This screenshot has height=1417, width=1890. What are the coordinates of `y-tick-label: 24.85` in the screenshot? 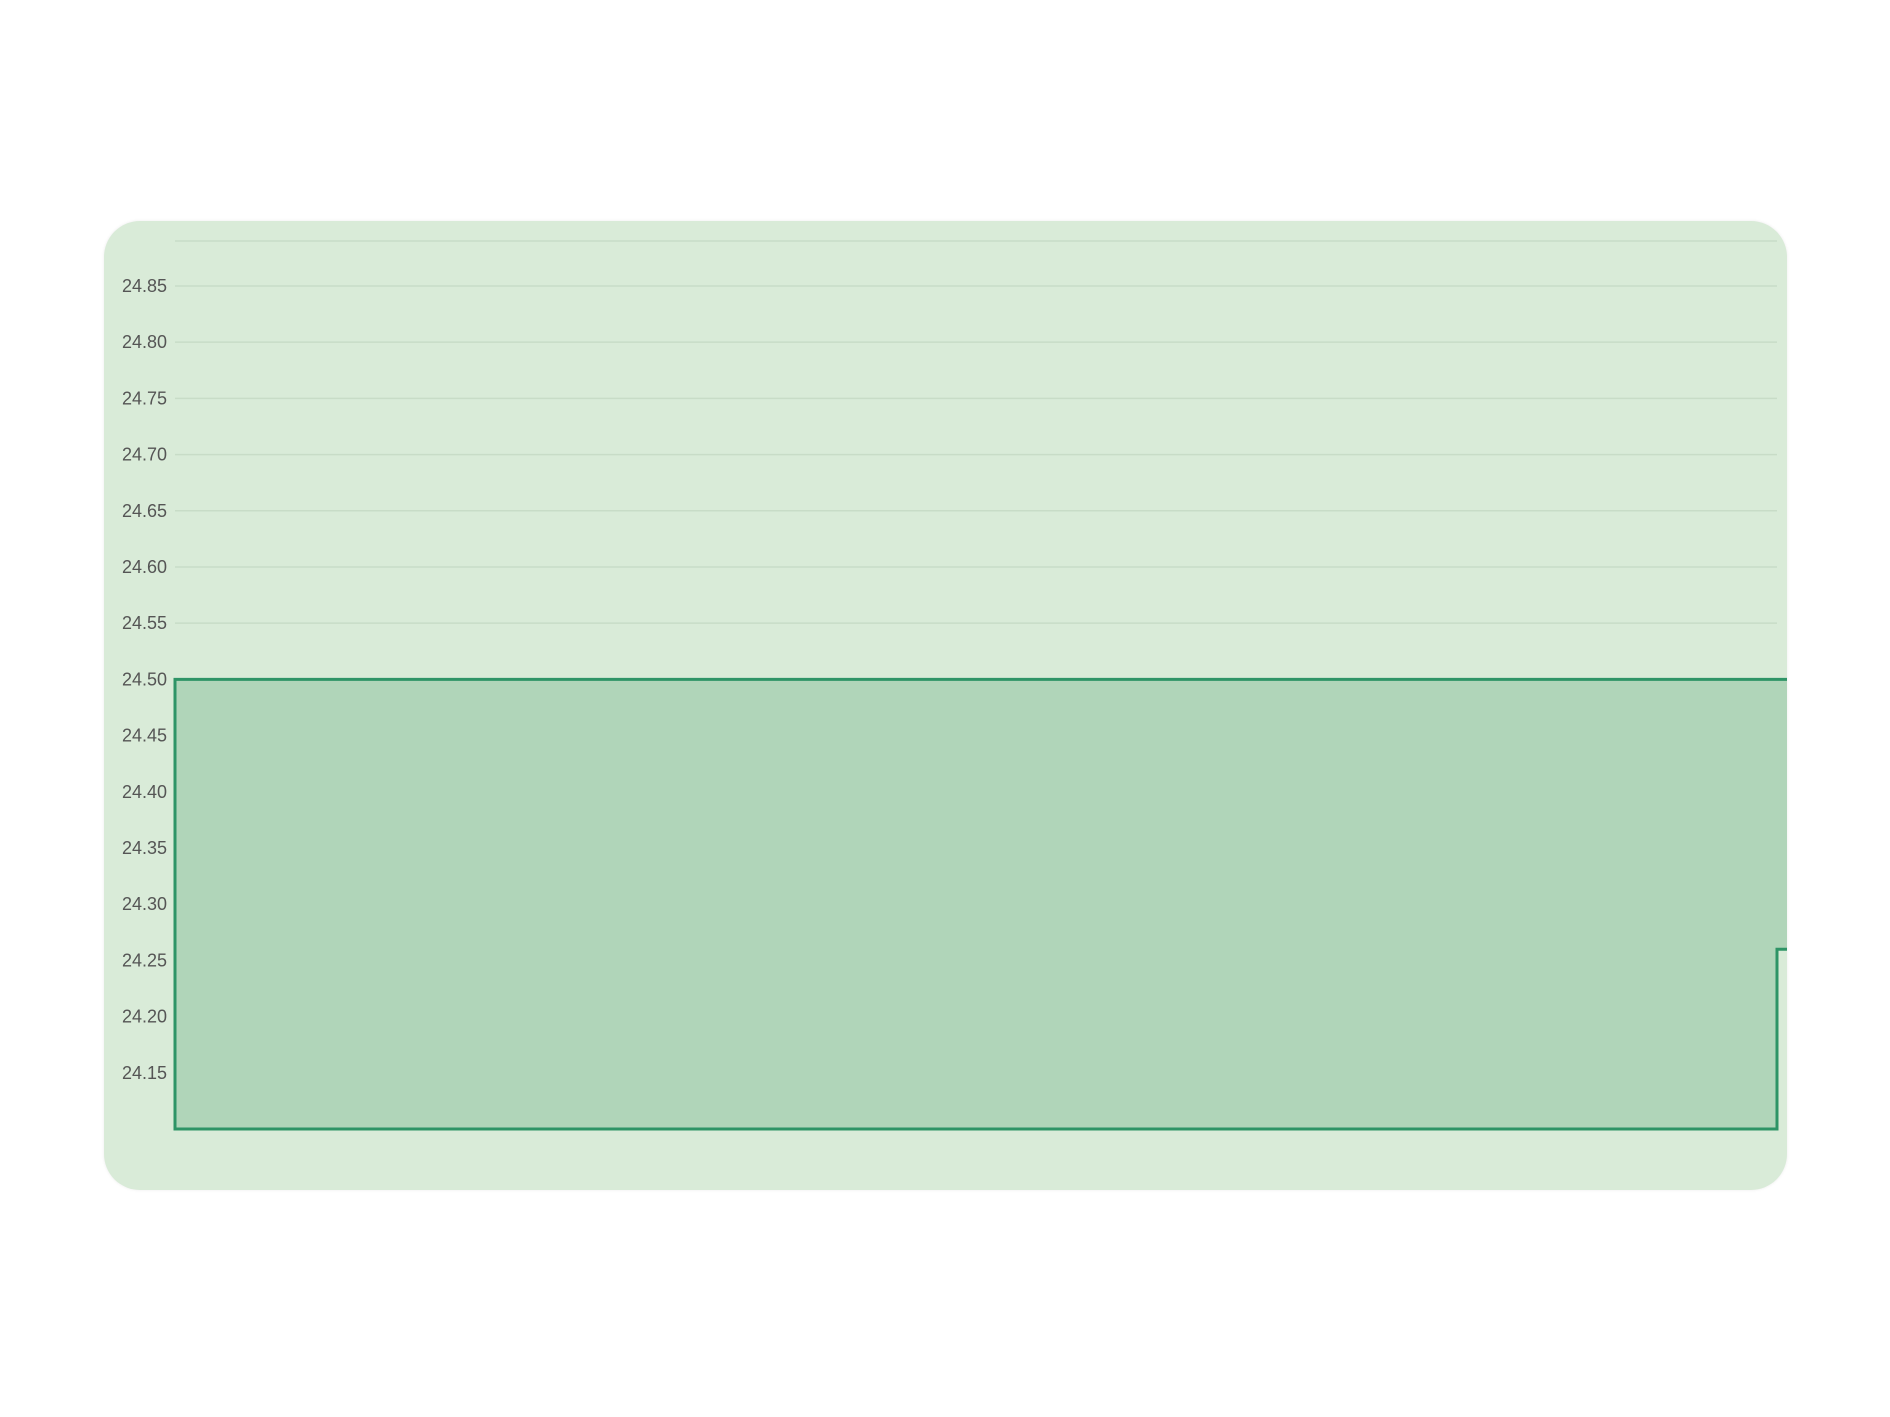 It's located at (144, 286).